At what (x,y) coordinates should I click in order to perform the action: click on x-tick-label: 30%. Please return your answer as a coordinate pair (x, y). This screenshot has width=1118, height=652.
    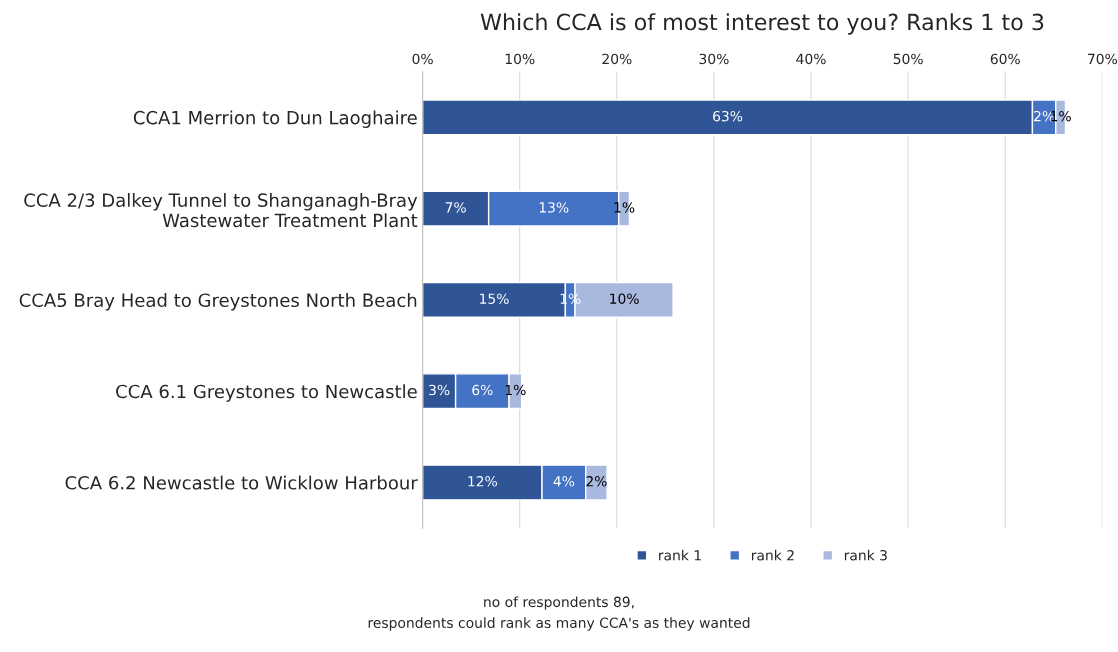
    Looking at the image, I should click on (714, 59).